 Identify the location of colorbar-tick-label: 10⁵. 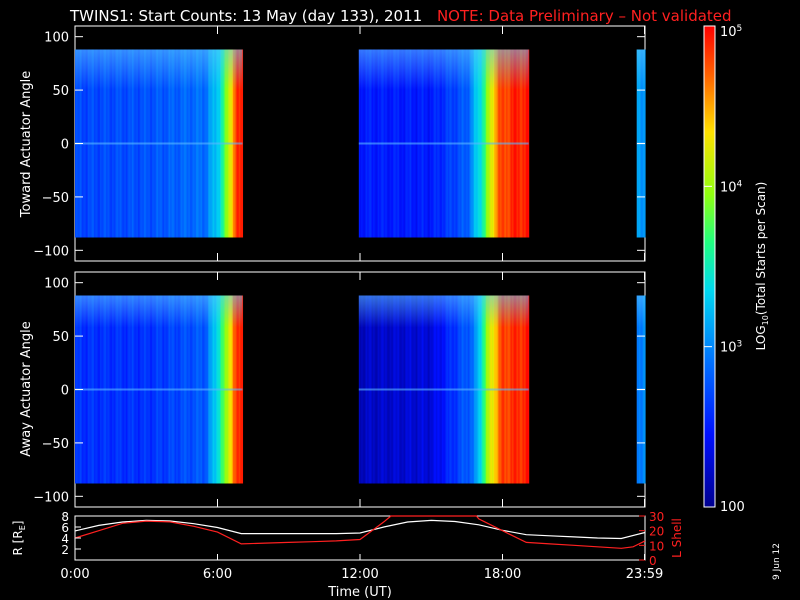
(731, 32).